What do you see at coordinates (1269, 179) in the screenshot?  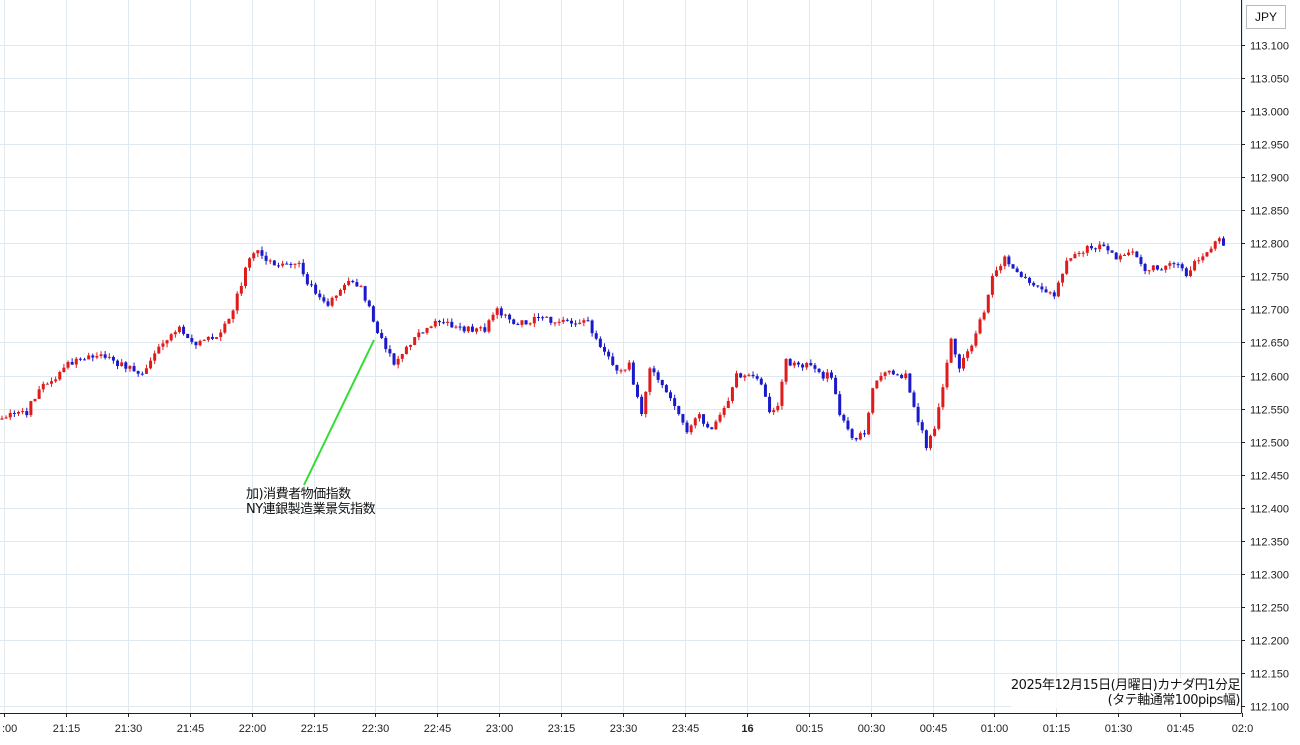 I see `y-tick-label: 112.900` at bounding box center [1269, 179].